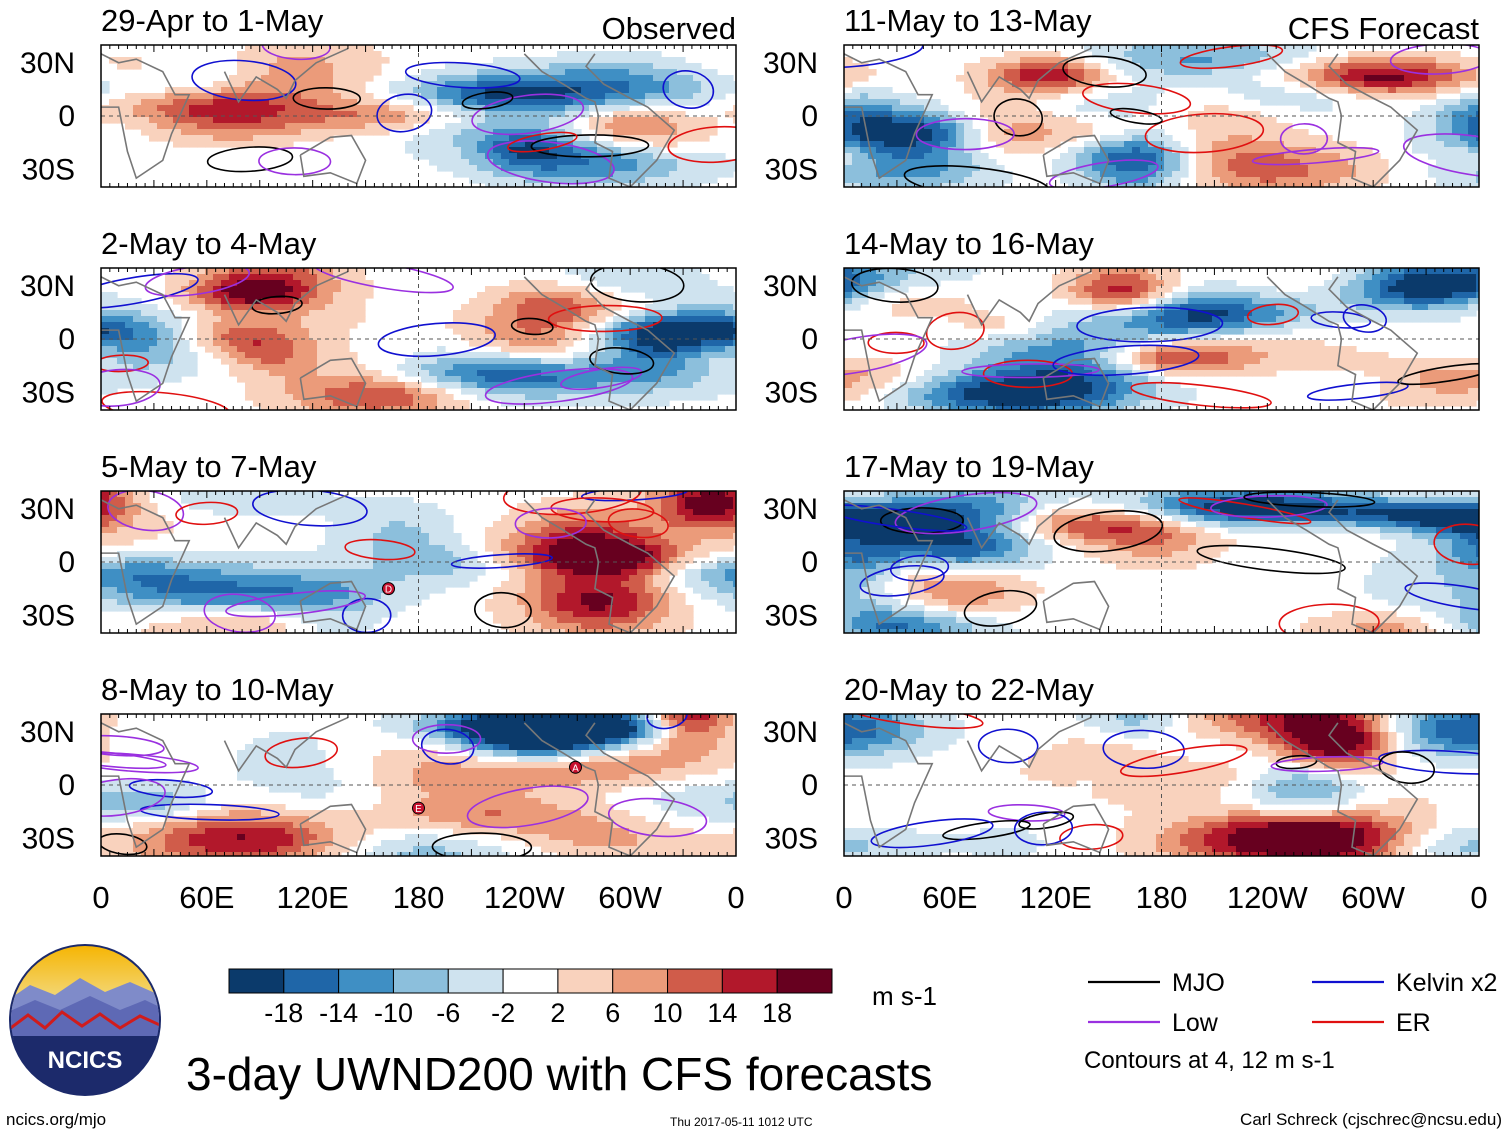 The width and height of the screenshot is (1510, 1137). Describe the element at coordinates (559, 1074) in the screenshot. I see `figure-title: 3-day UWND200 with CFS forecasts` at that location.